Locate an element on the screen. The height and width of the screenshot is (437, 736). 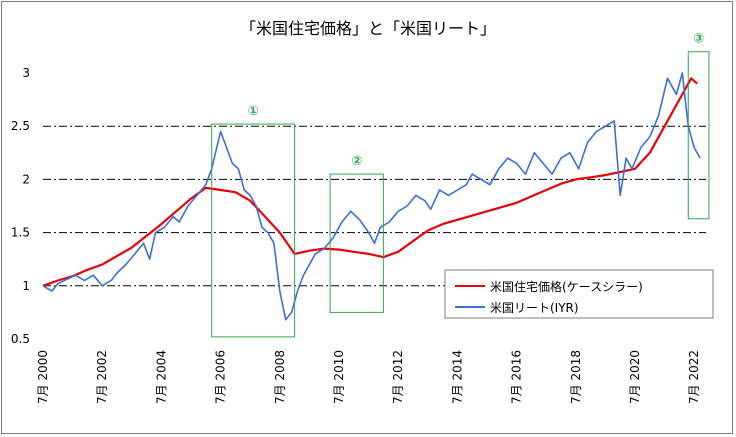
x-tick-label: 7月 2012 is located at coordinates (398, 377).